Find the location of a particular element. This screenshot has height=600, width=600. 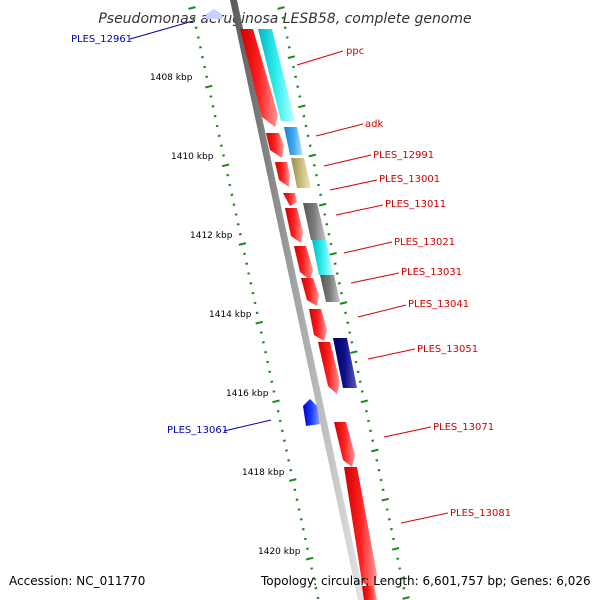

cog-block-ppc is located at coordinates (276, 75).